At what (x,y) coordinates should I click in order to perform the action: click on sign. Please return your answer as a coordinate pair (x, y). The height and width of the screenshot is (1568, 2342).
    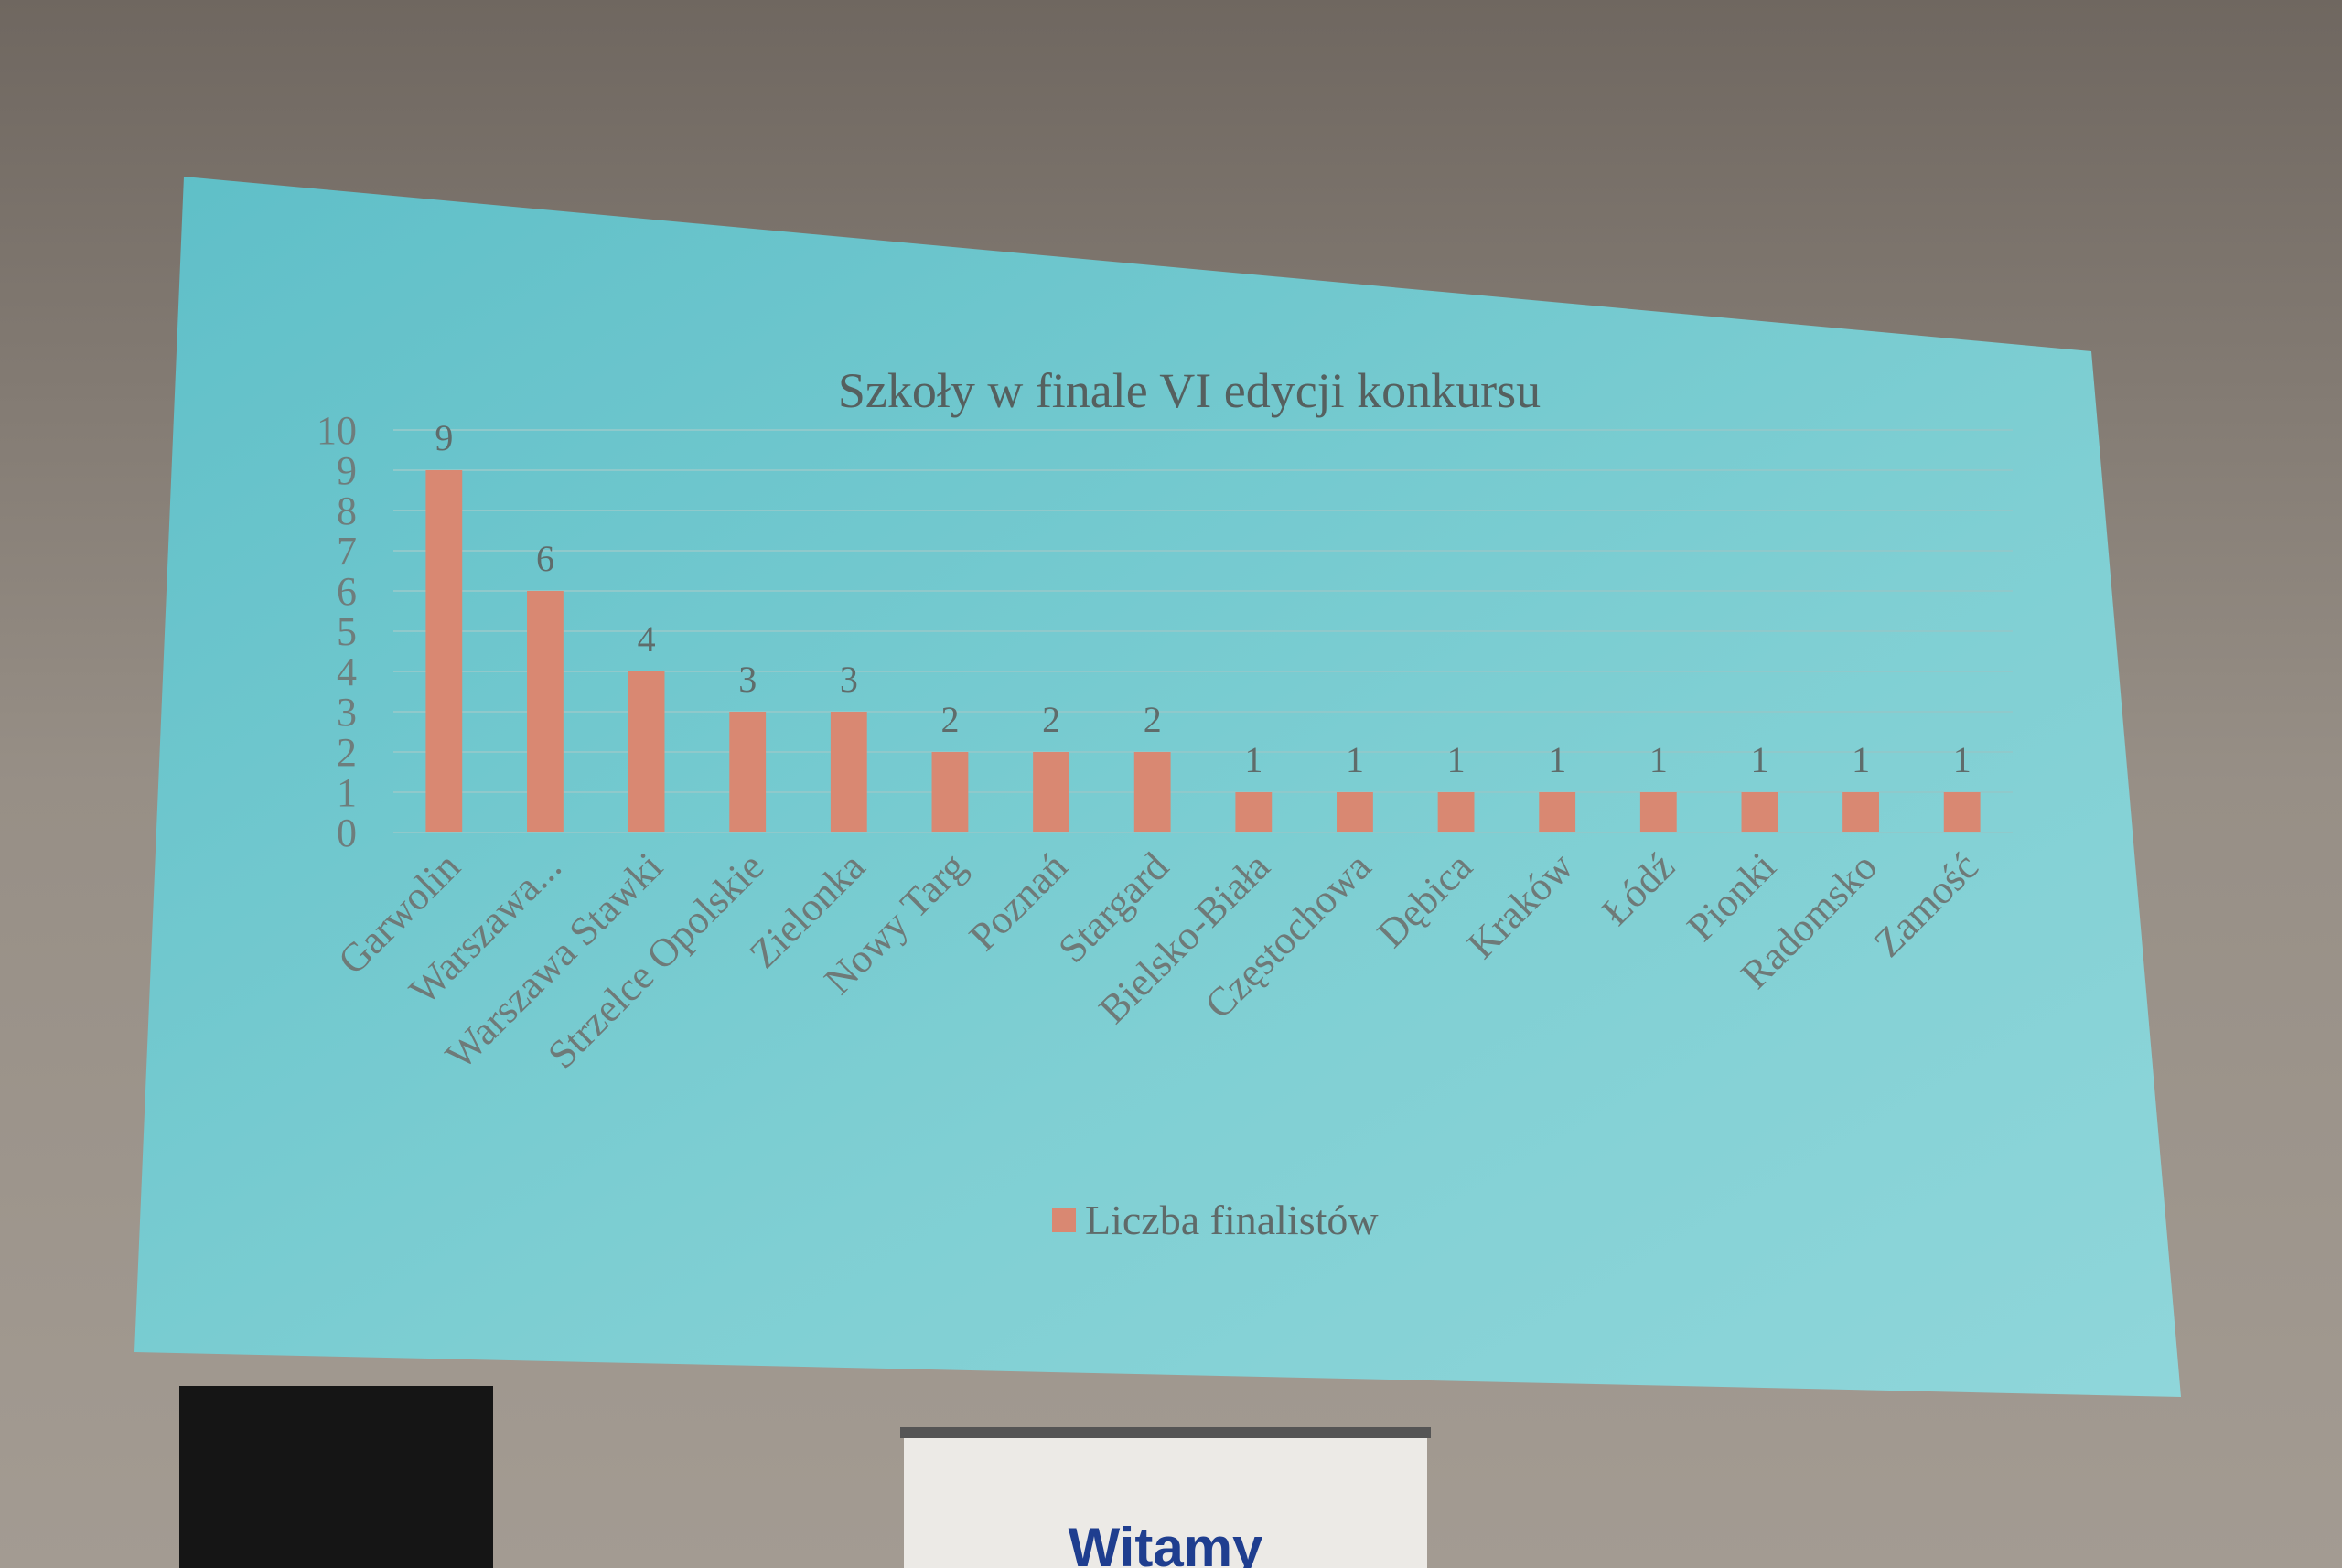
    Looking at the image, I should click on (1165, 1499).